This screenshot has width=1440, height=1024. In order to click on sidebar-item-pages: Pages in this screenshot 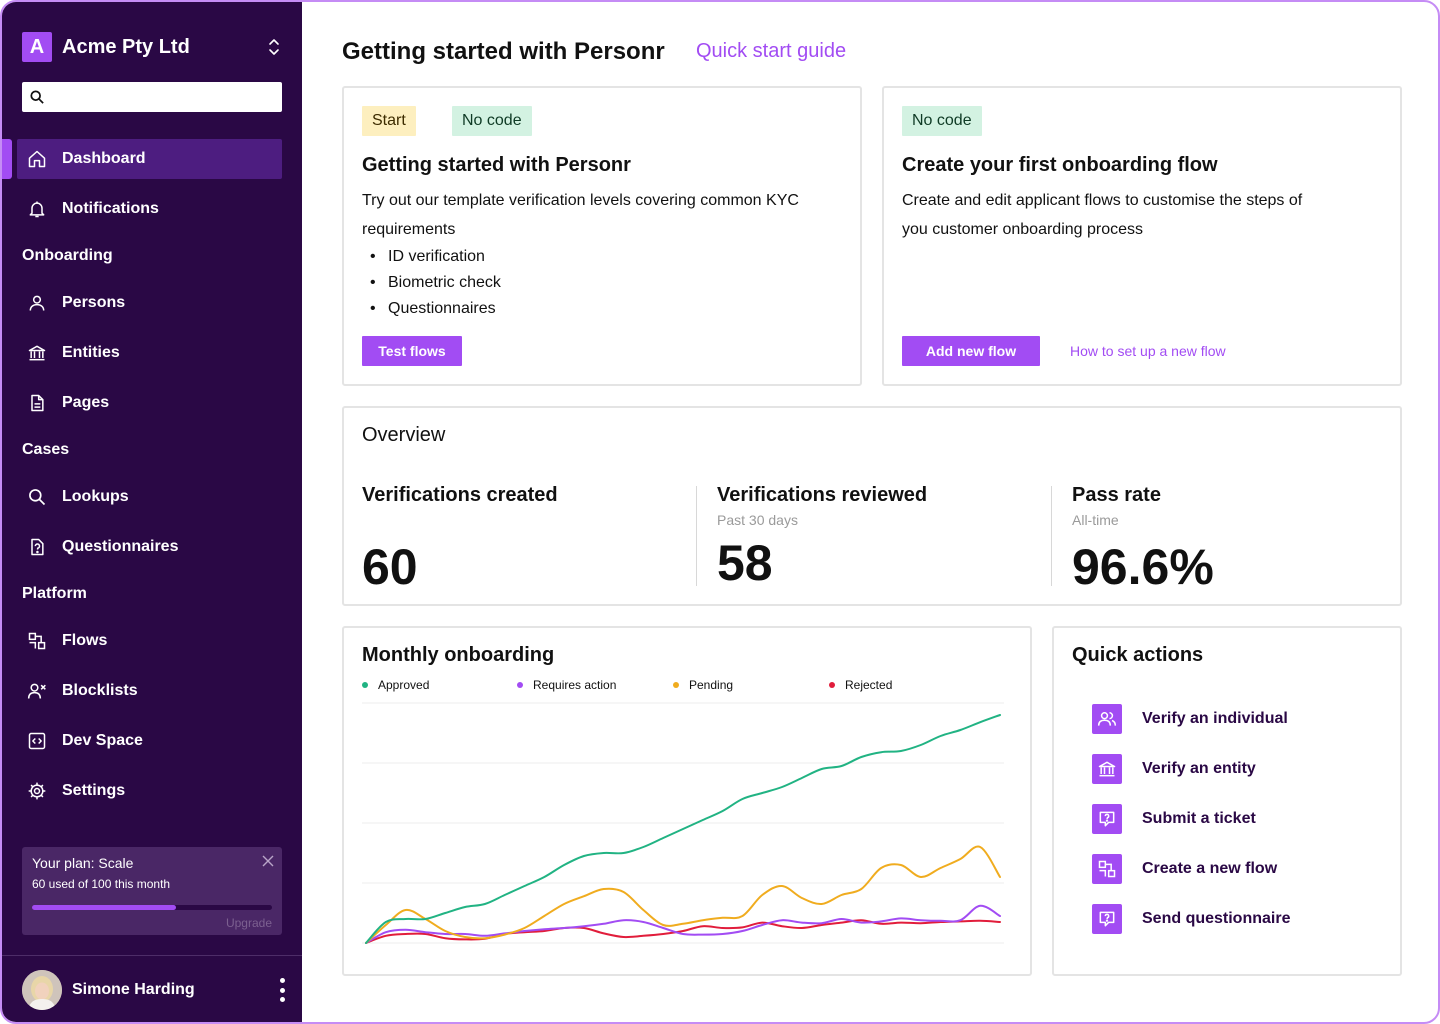, I will do `click(149, 403)`.